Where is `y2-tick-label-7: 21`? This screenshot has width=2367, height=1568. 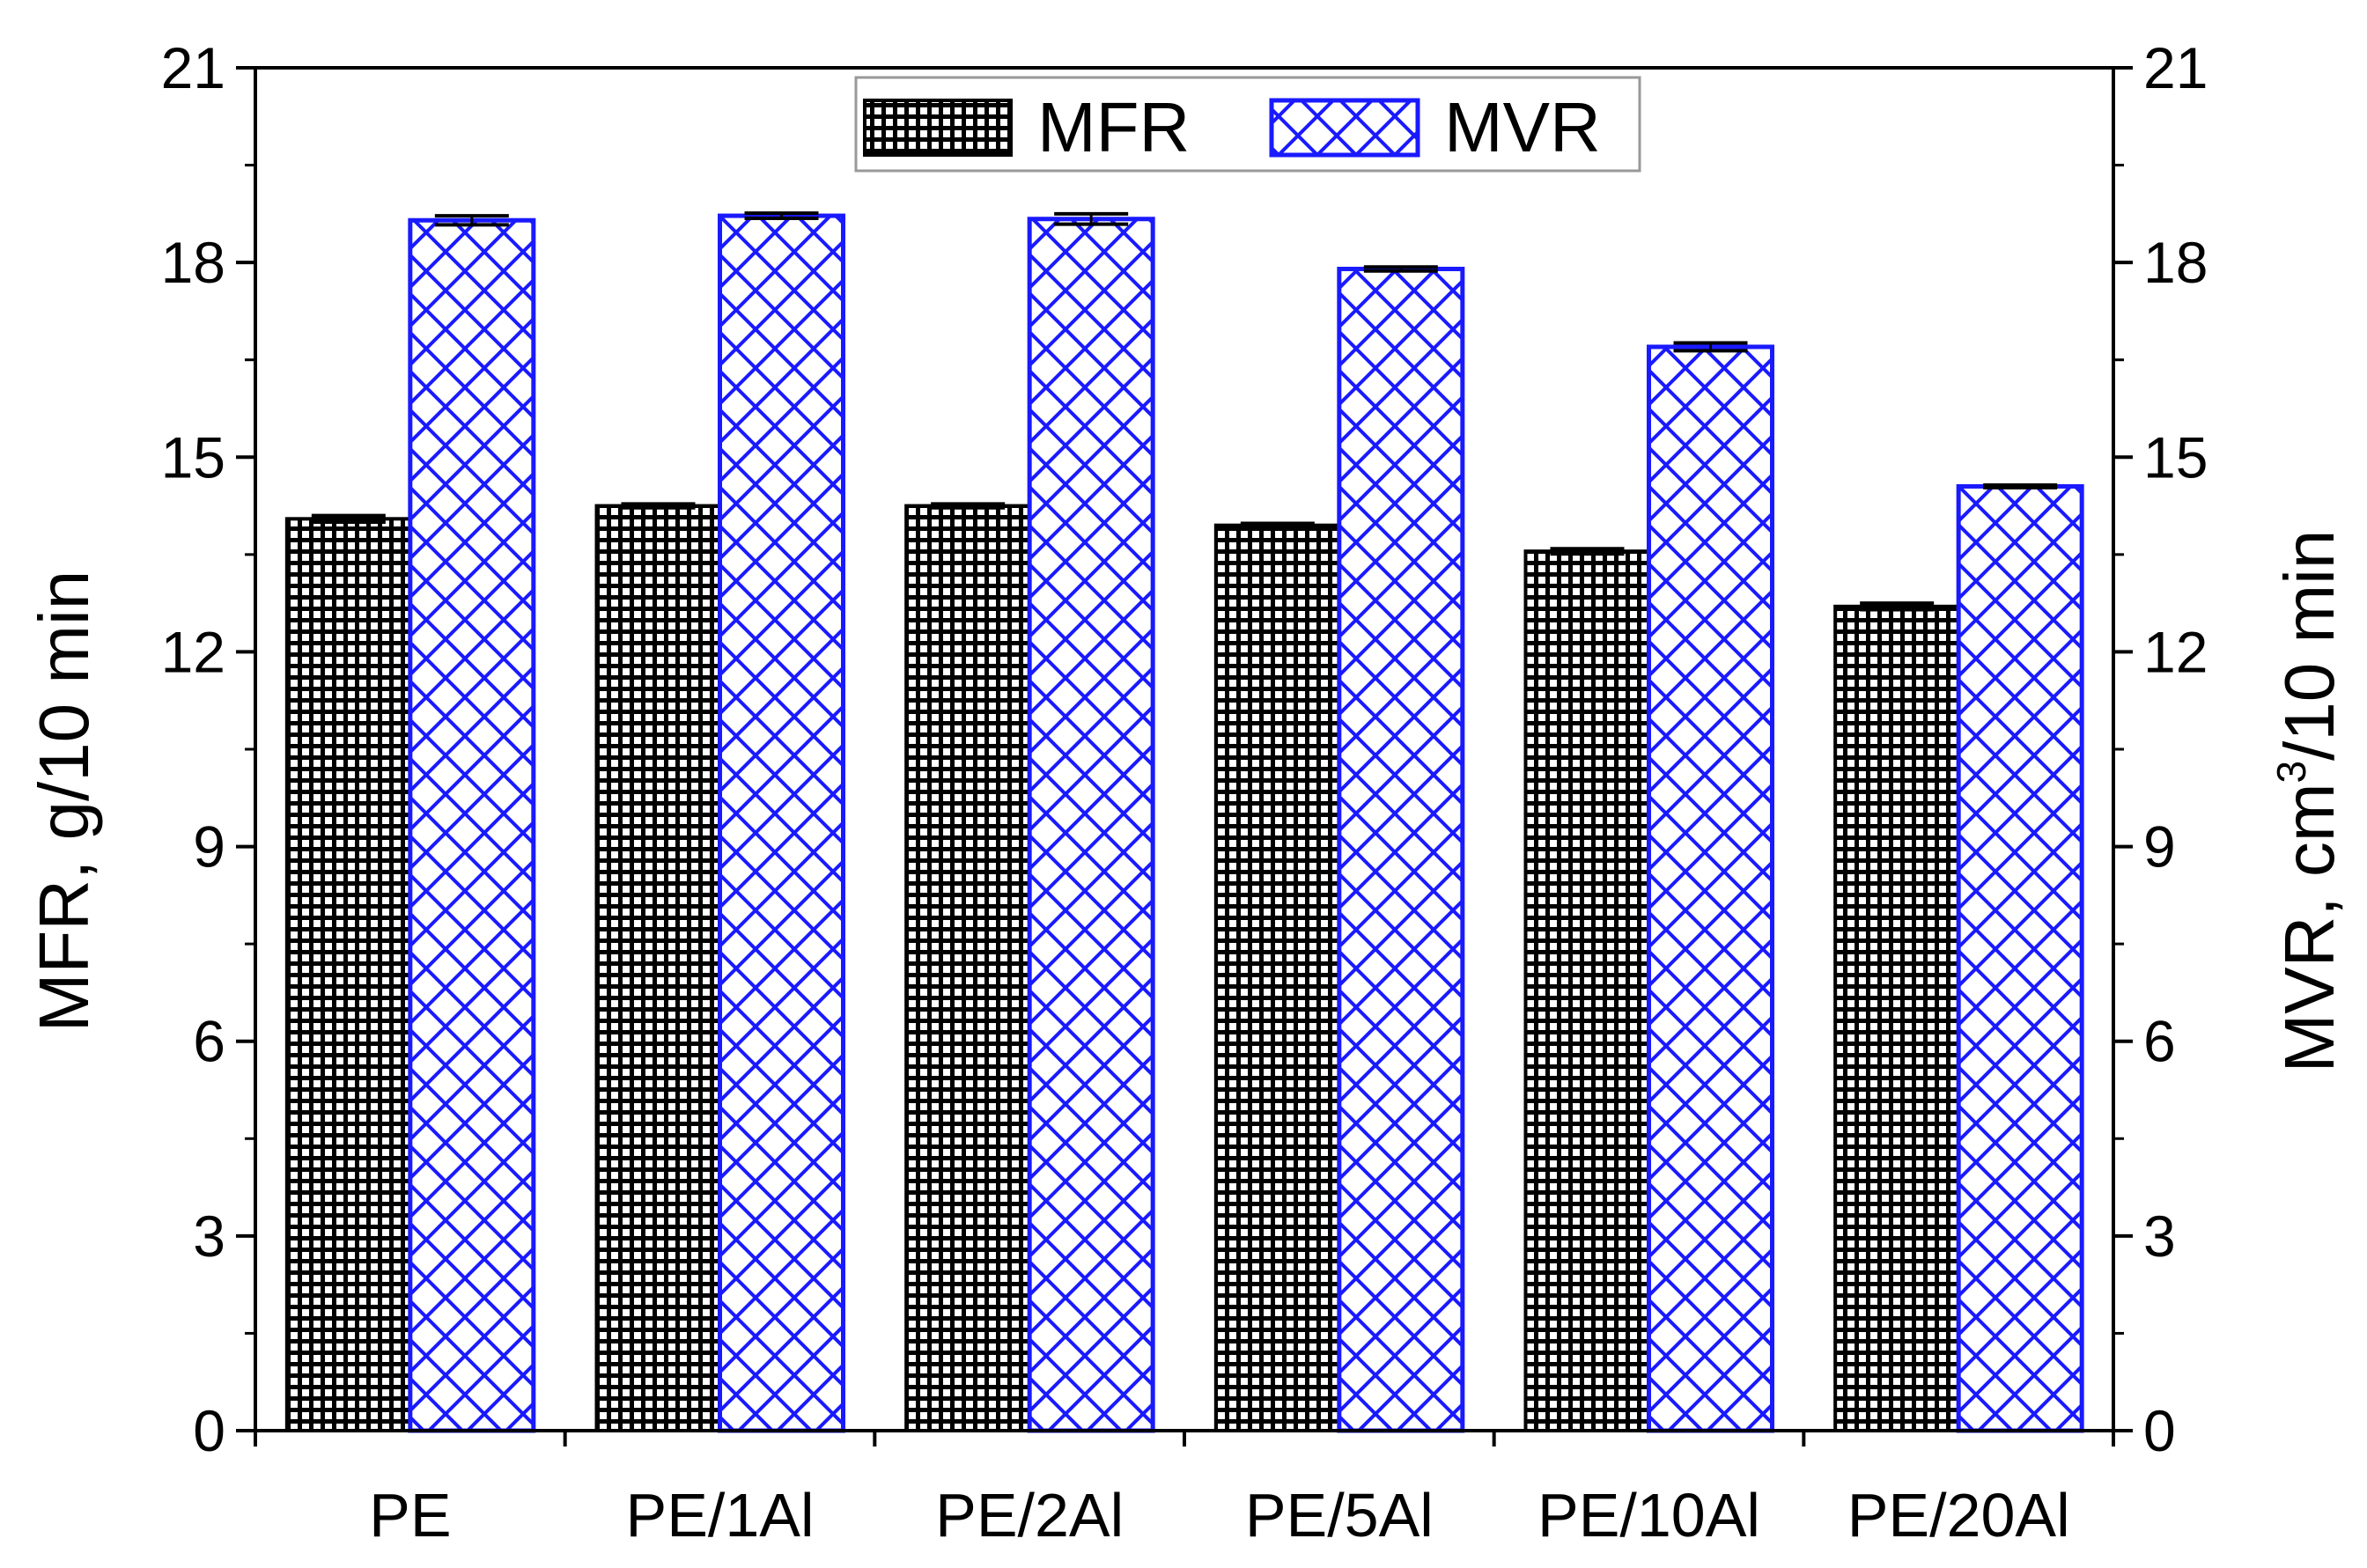
y2-tick-label-7: 21 is located at coordinates (2175, 67).